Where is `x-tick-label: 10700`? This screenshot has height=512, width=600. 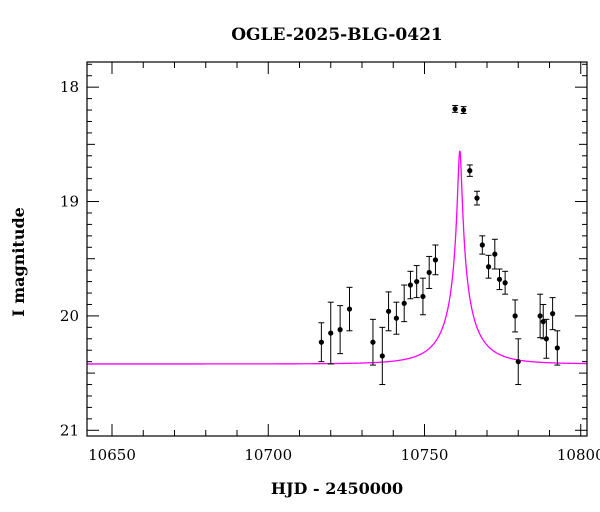
x-tick-label: 10700 is located at coordinates (268, 455).